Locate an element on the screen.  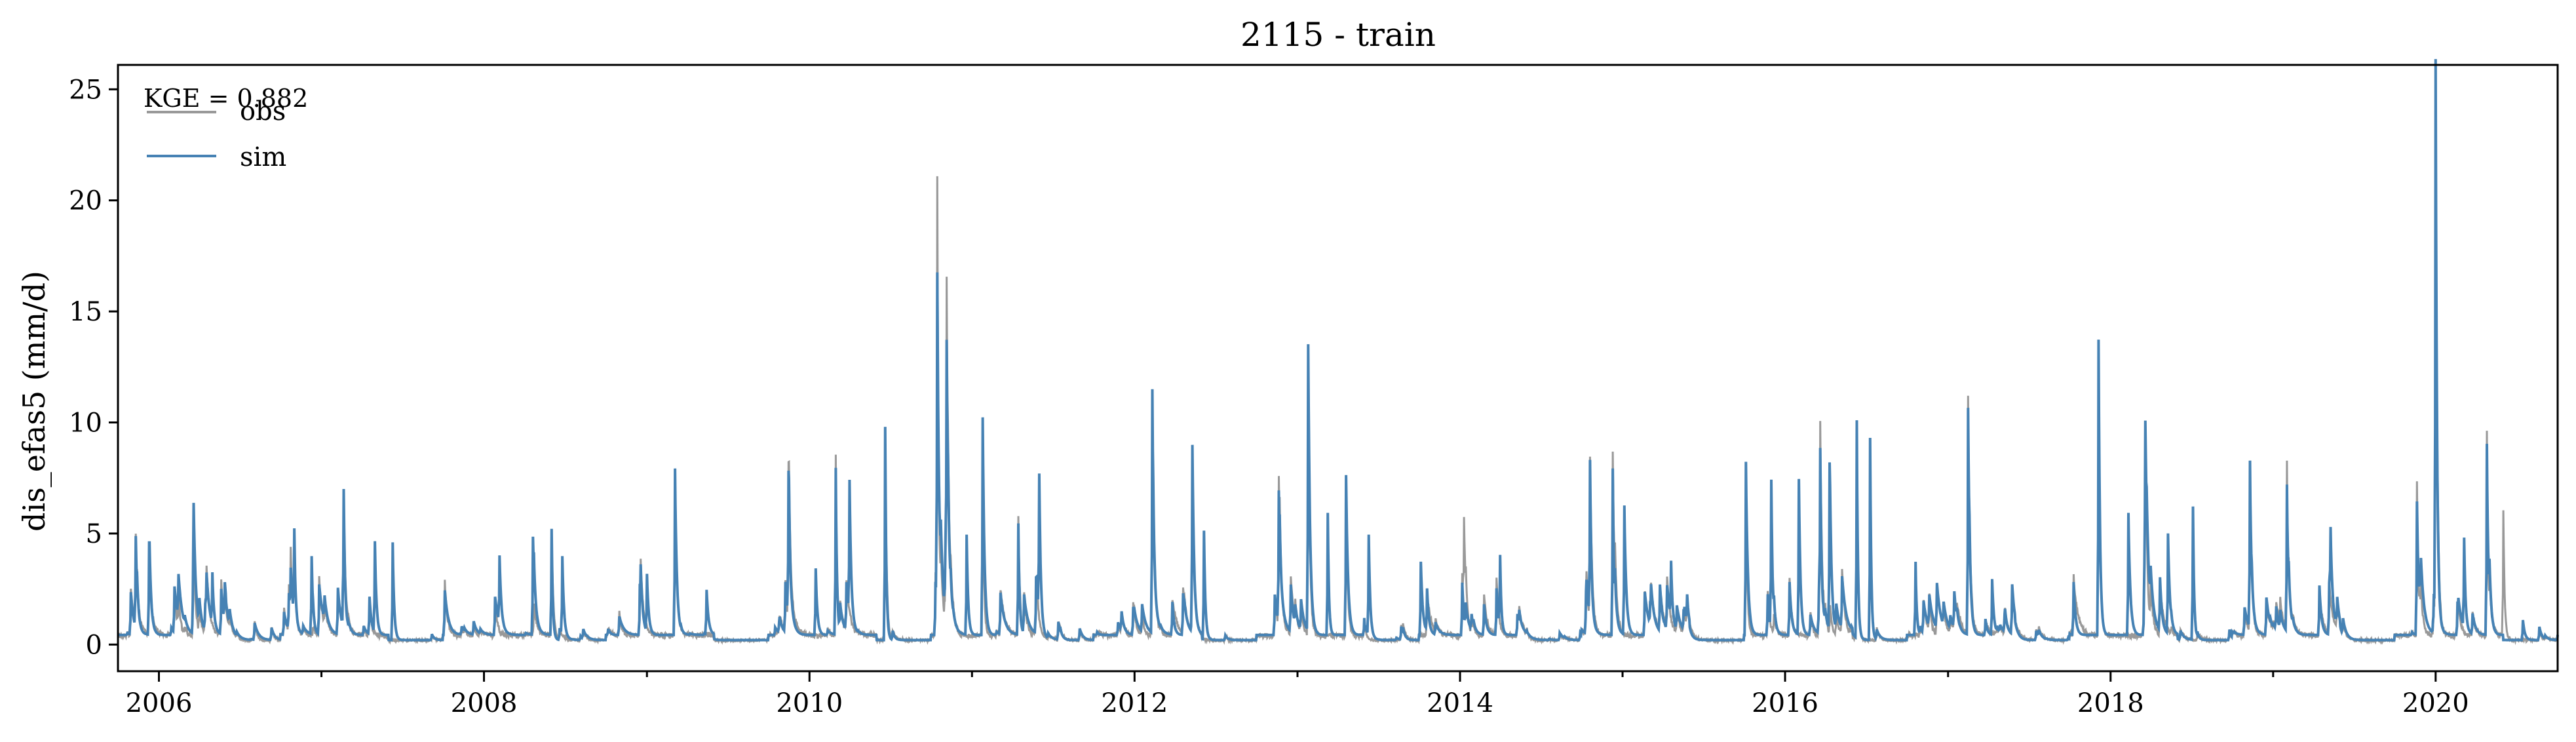
x-tick-label: 2006 is located at coordinates (159, 703).